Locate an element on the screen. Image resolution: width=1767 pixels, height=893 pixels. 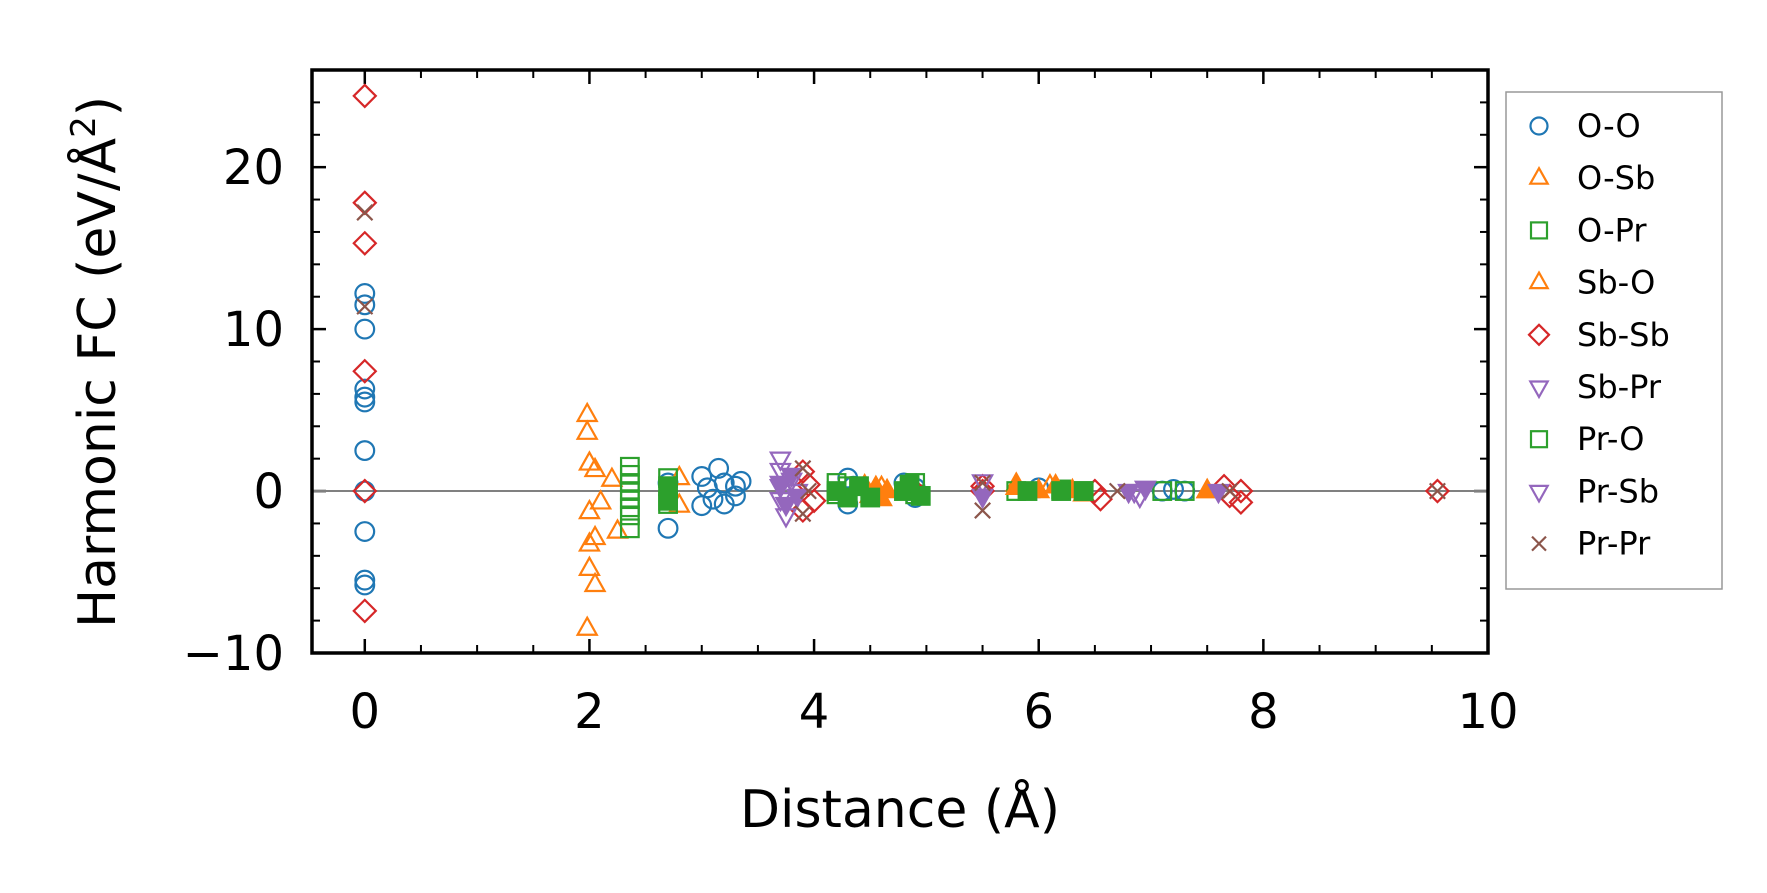
x-axis-title: Distance (Å) is located at coordinates (900, 809).